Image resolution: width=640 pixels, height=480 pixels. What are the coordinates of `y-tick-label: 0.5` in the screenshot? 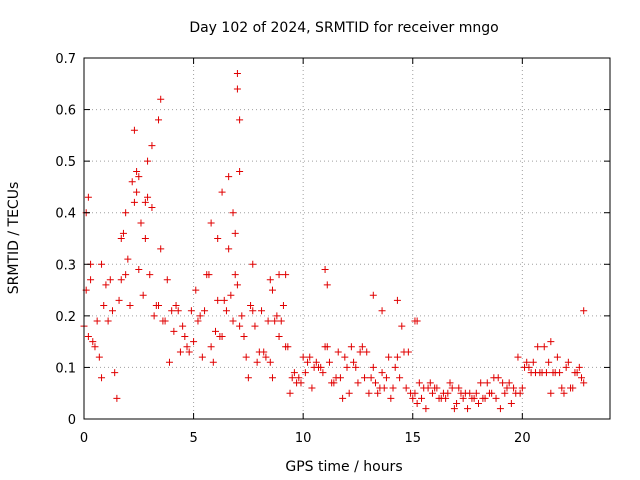 It's located at (65, 162).